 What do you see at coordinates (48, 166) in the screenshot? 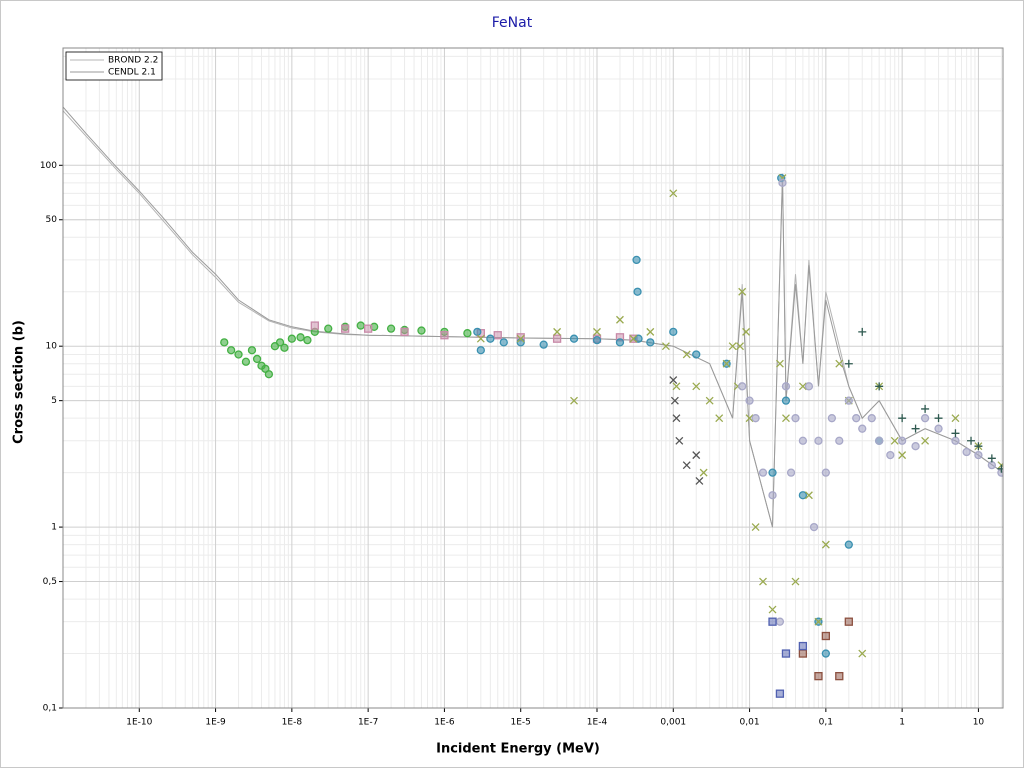
I see `y-tick-label: 100` at bounding box center [48, 166].